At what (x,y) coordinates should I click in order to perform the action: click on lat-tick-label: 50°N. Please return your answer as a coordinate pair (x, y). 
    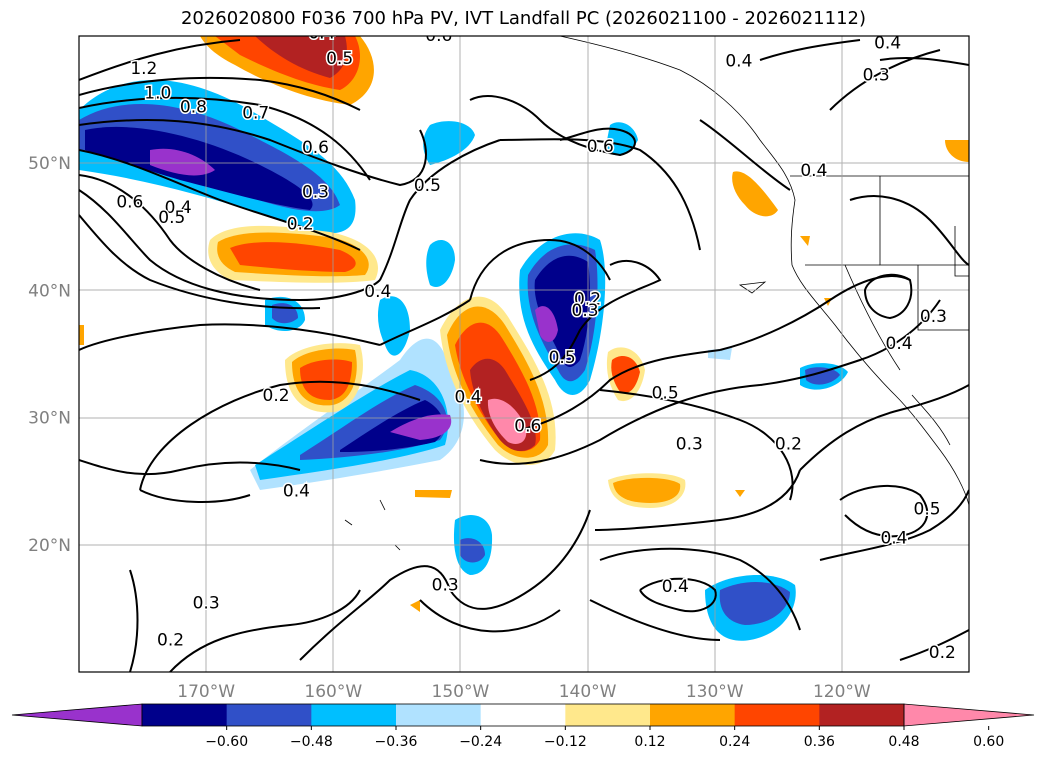
    Looking at the image, I should click on (49, 164).